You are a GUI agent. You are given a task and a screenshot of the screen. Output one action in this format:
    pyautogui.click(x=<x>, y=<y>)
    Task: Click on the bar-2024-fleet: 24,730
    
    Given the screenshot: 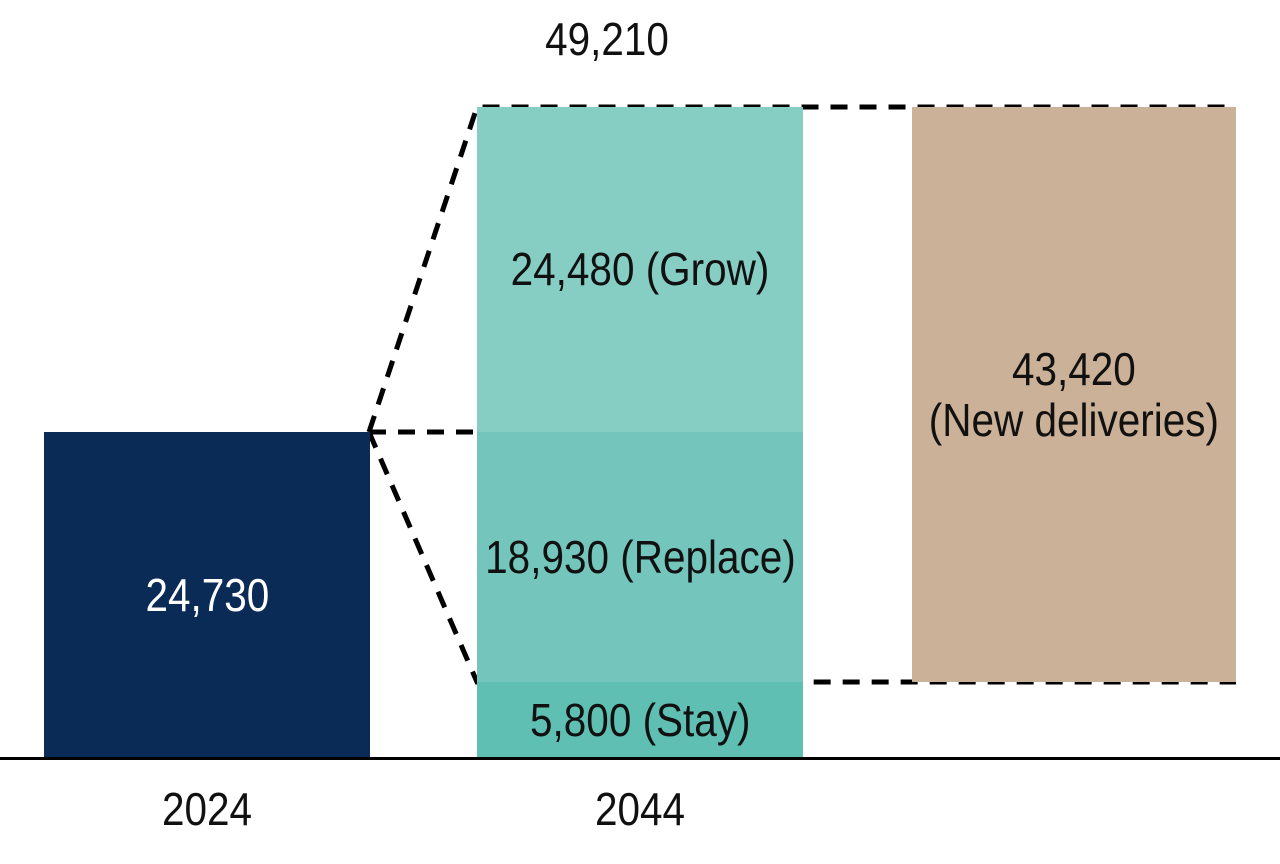 What is the action you would take?
    pyautogui.click(x=207, y=595)
    